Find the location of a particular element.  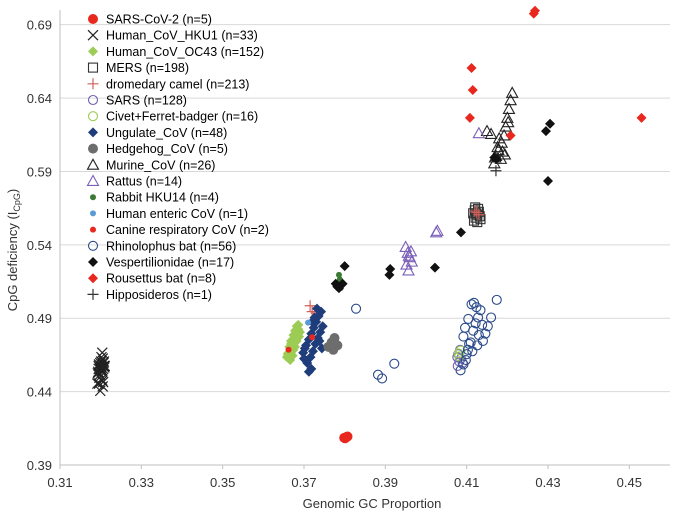

legend-item: Civet+Ferret-badger (n=16) is located at coordinates (172, 117).